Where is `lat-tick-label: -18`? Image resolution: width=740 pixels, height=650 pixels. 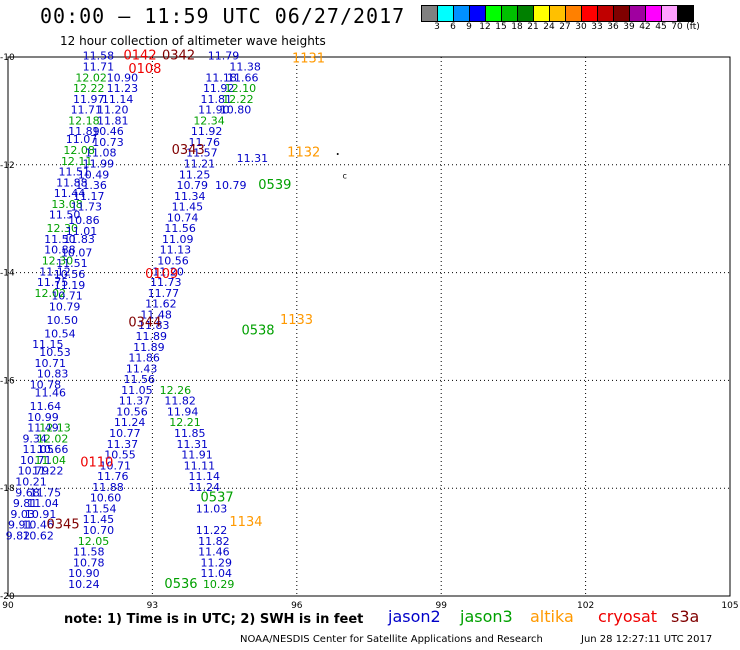 lat-tick-label: -18 is located at coordinates (7, 489).